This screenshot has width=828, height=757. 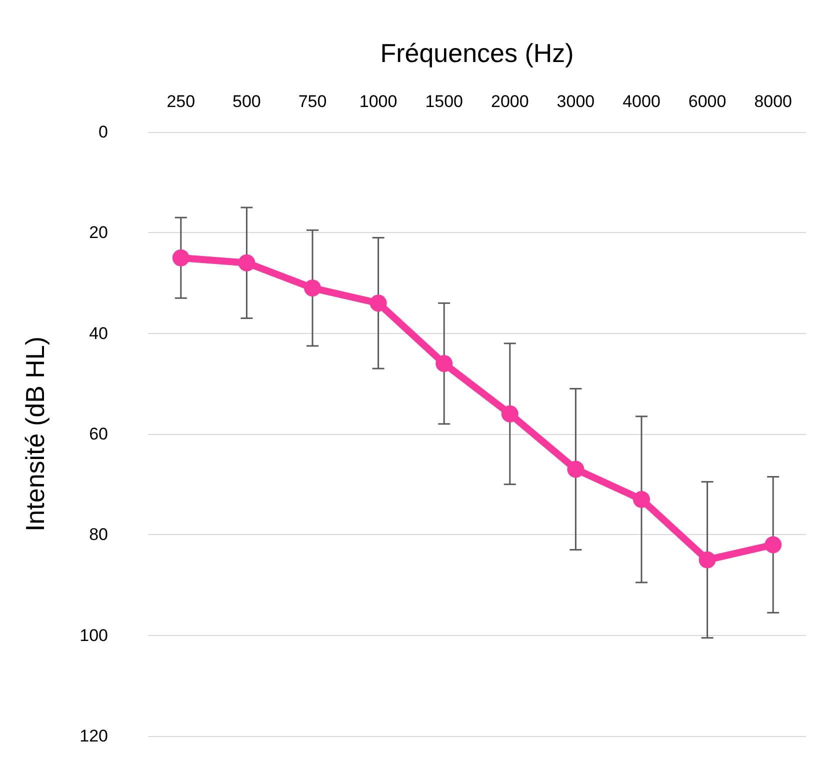 What do you see at coordinates (378, 101) in the screenshot?
I see `x-tick-label: 1000` at bounding box center [378, 101].